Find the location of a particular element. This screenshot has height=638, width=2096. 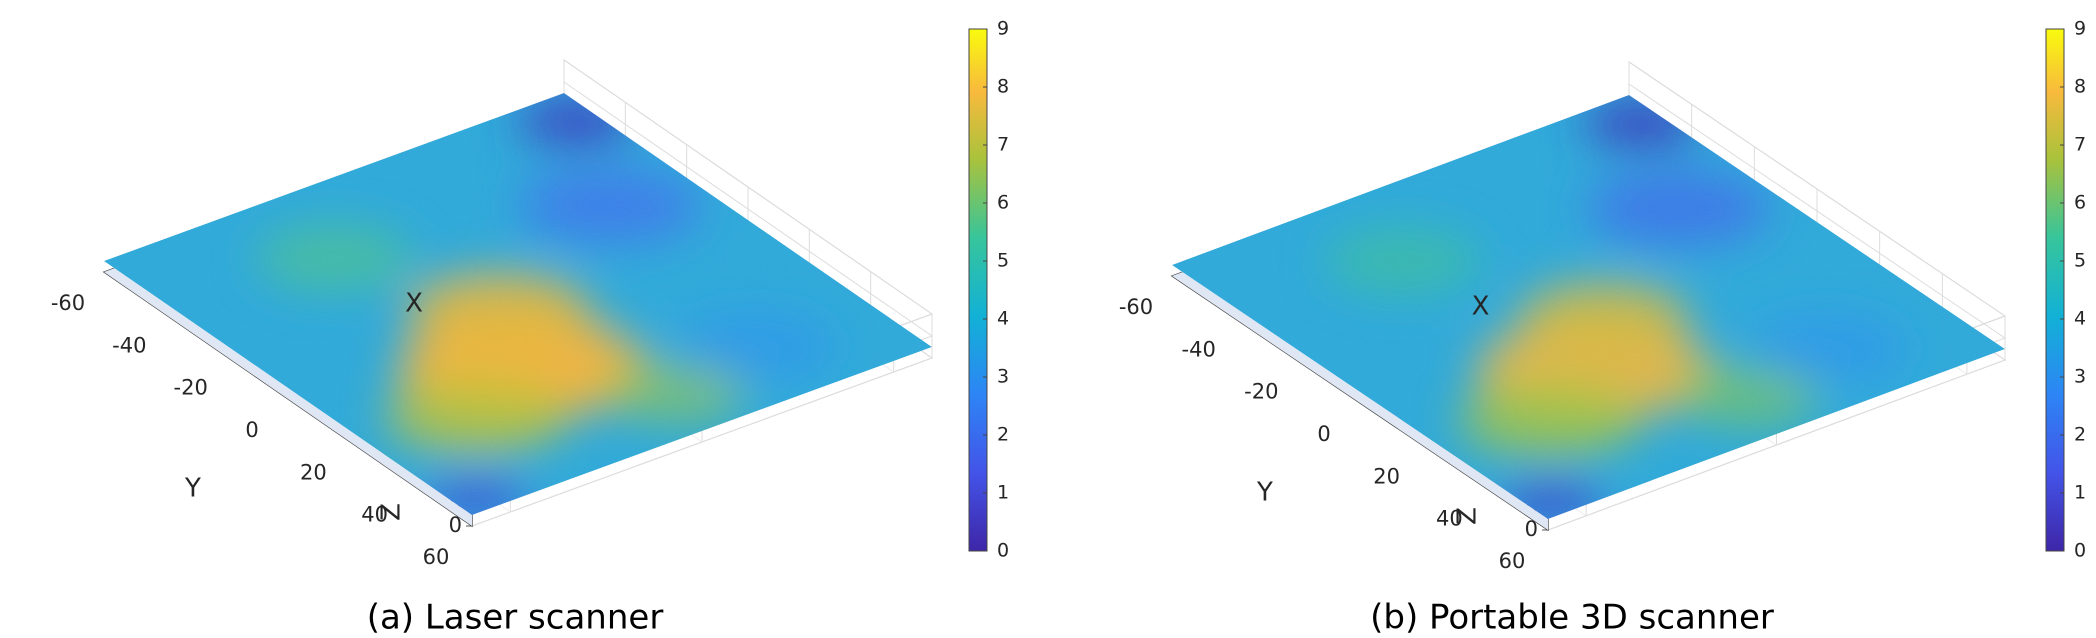

caption: (a) Laser scanner is located at coordinates (515, 618).